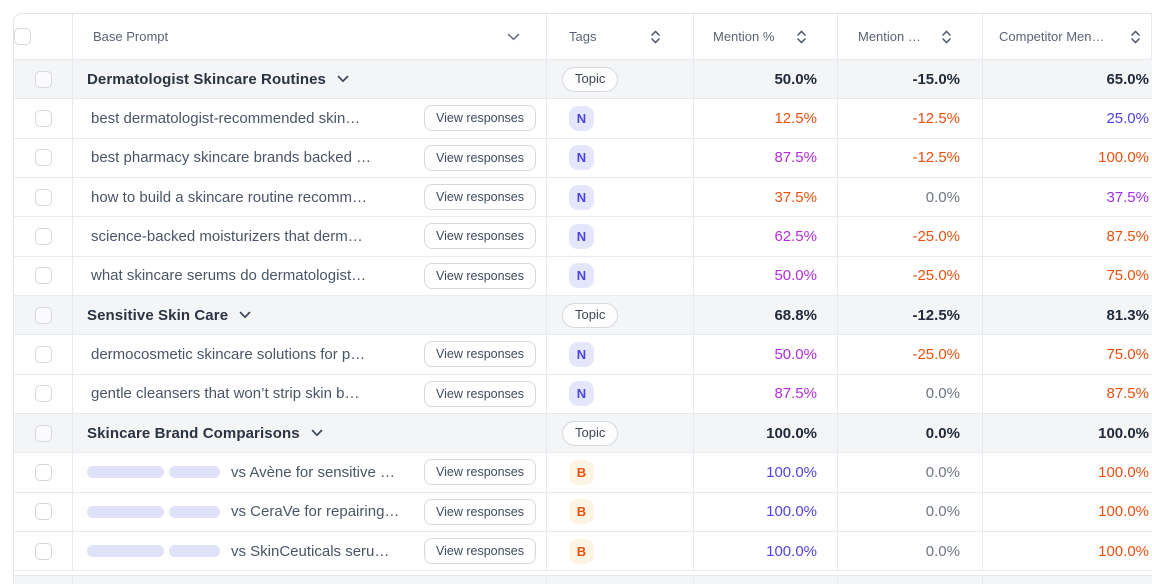  What do you see at coordinates (583, 36) in the screenshot?
I see `header-tags-label: Tags` at bounding box center [583, 36].